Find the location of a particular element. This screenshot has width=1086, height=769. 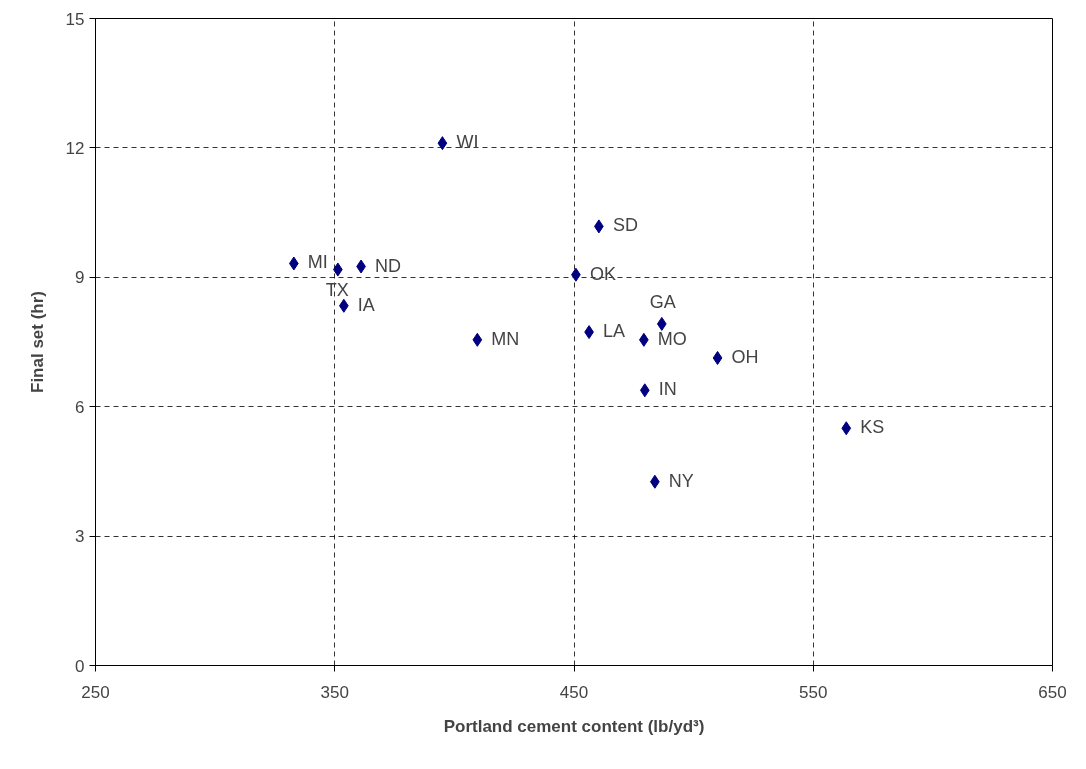

x-tick-label: 650 is located at coordinates (1052, 692).